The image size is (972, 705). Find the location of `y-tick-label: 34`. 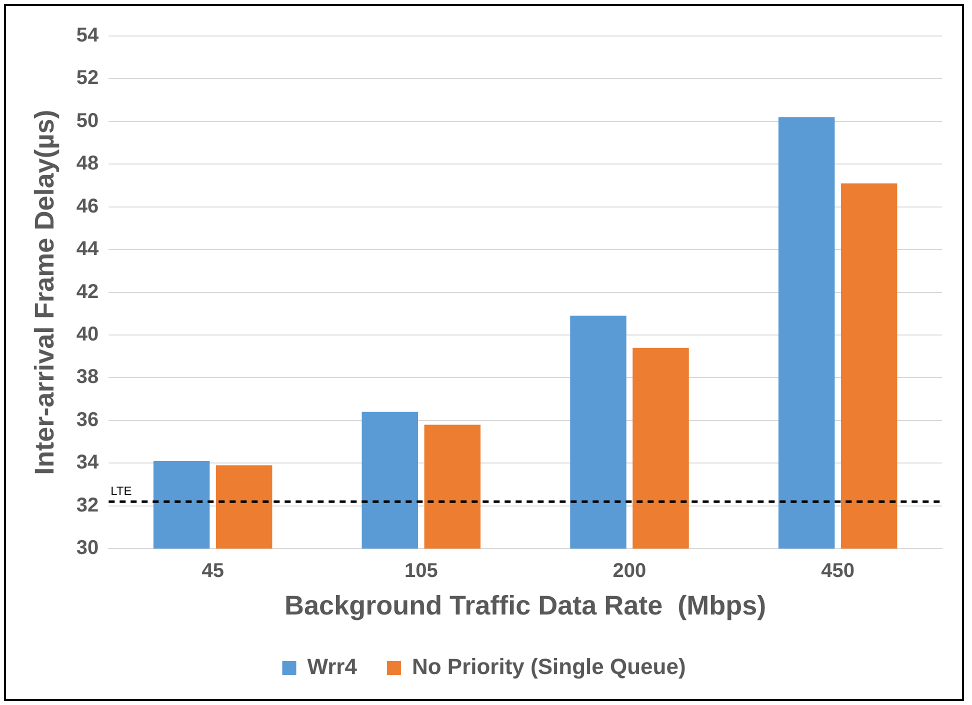

y-tick-label: 34 is located at coordinates (88, 463).